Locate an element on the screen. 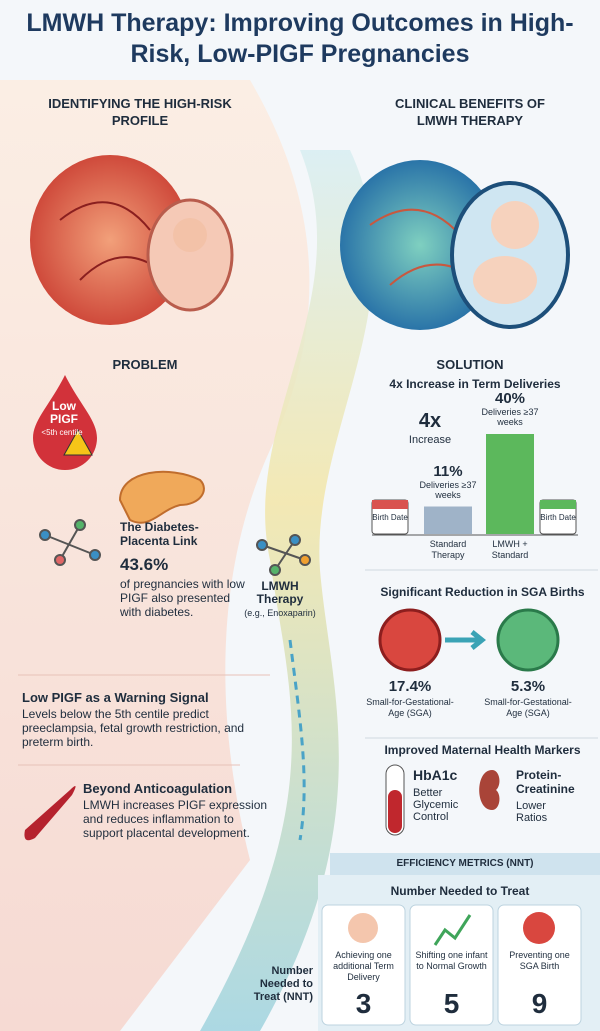 This screenshot has width=600, height=1031. bar-category: LMWH + Standard is located at coordinates (510, 549).